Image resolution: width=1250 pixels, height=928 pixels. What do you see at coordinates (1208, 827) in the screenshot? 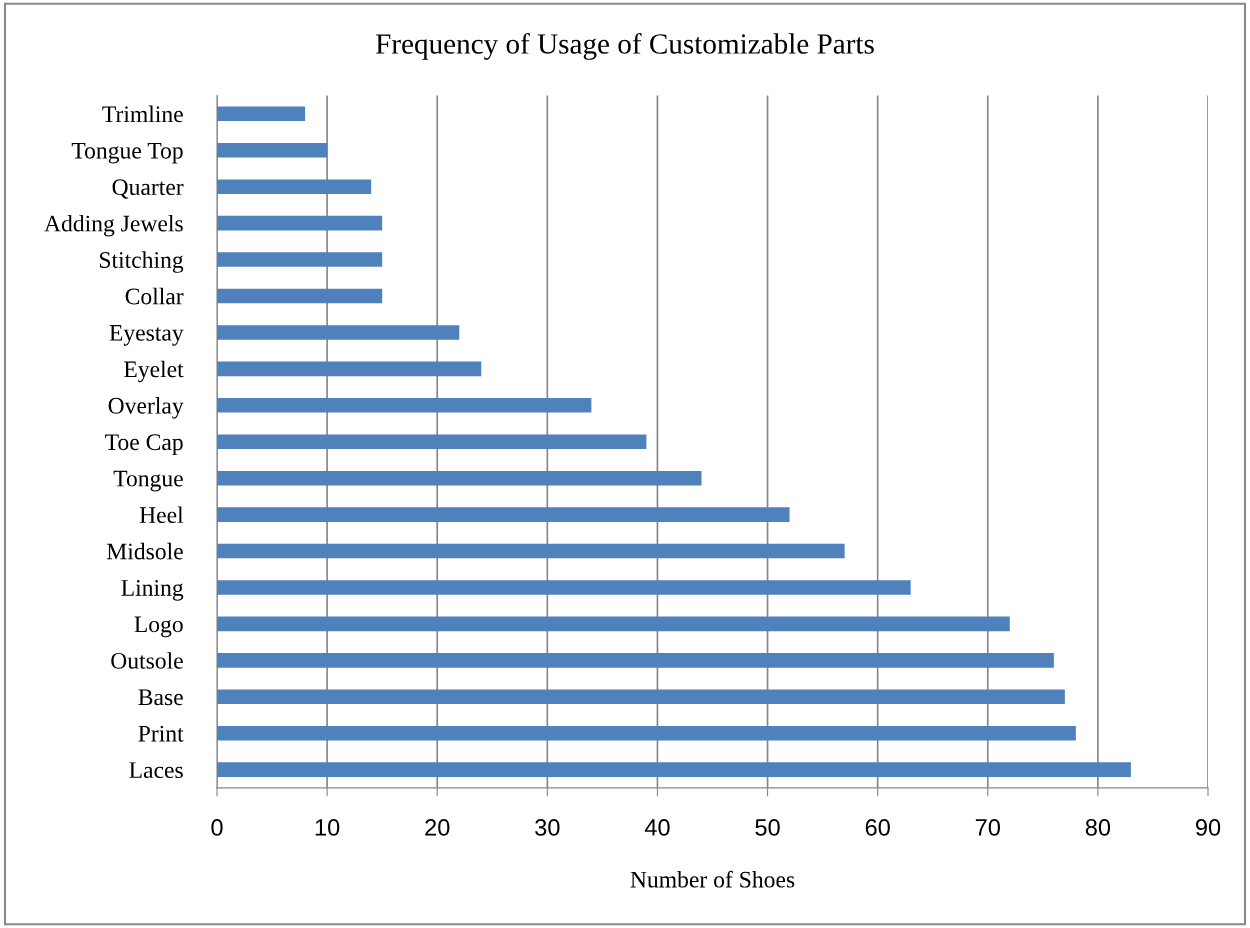
I see `x-tick-label: 90` at bounding box center [1208, 827].